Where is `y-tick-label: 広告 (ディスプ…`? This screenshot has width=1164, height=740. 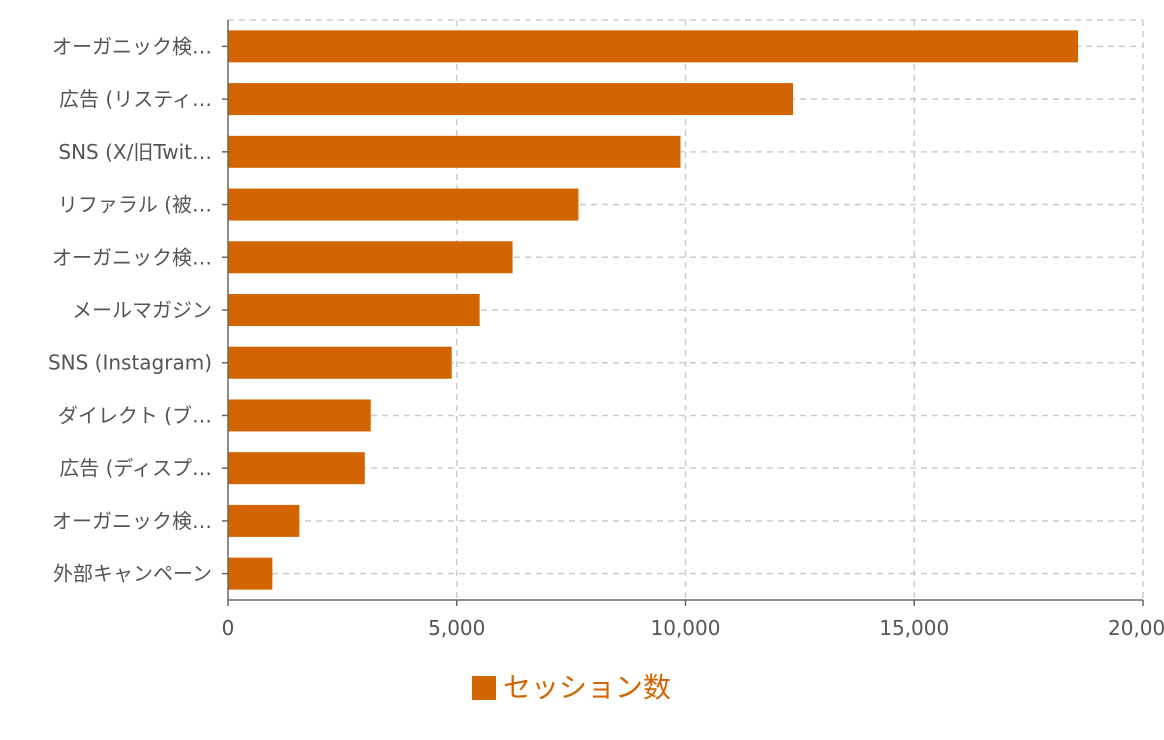 y-tick-label: 広告 (ディスプ… is located at coordinates (135, 468).